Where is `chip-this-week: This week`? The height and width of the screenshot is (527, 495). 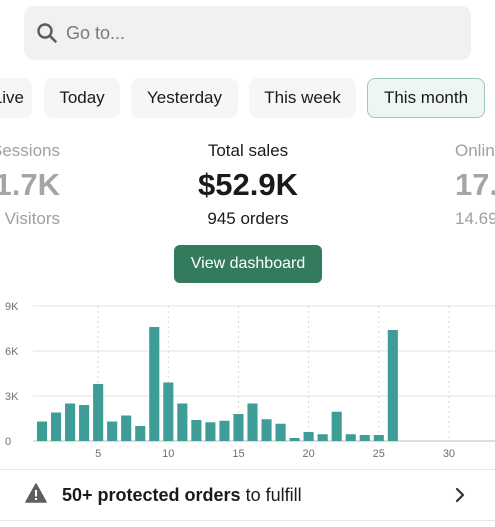 chip-this-week: This week is located at coordinates (302, 98).